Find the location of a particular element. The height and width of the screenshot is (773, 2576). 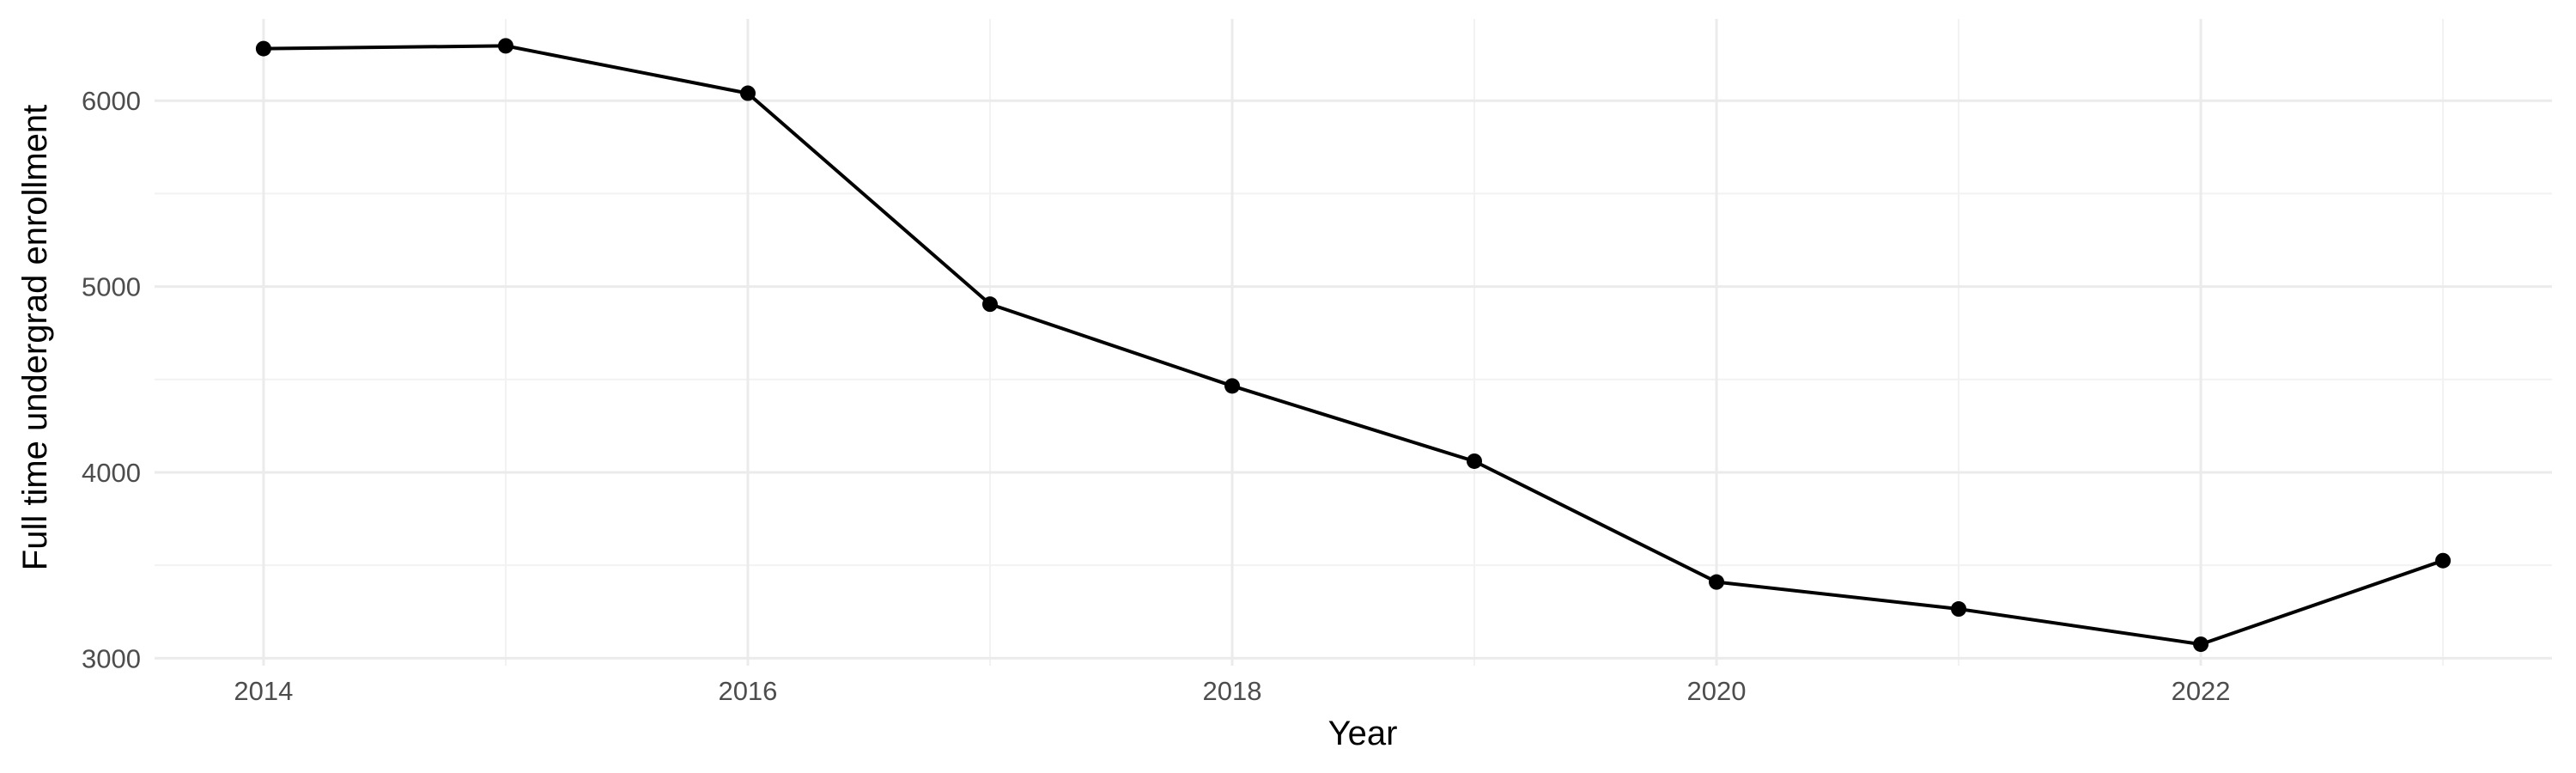

y-tick-label: 4000 is located at coordinates (112, 473).